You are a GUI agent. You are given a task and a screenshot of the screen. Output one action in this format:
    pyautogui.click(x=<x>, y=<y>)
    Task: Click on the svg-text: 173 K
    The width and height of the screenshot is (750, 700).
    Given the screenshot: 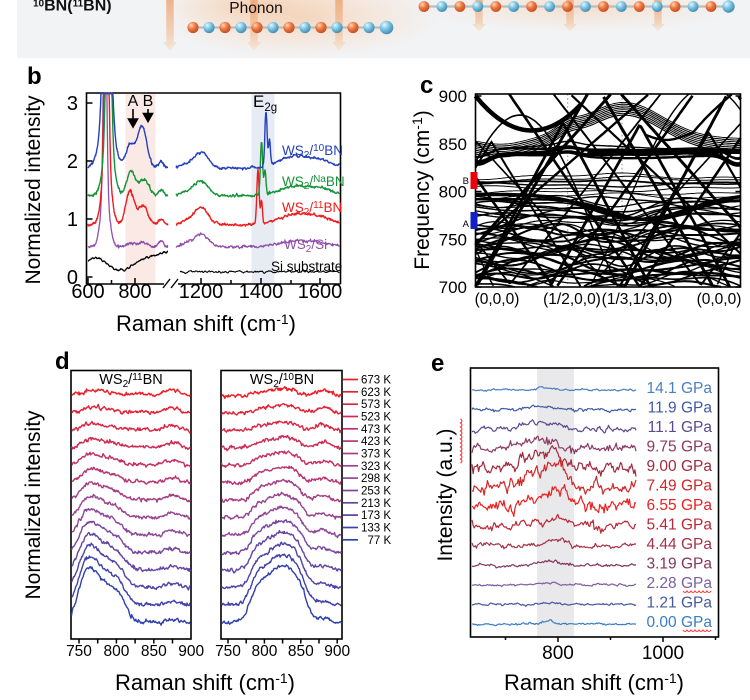 What is the action you would take?
    pyautogui.click(x=376, y=516)
    